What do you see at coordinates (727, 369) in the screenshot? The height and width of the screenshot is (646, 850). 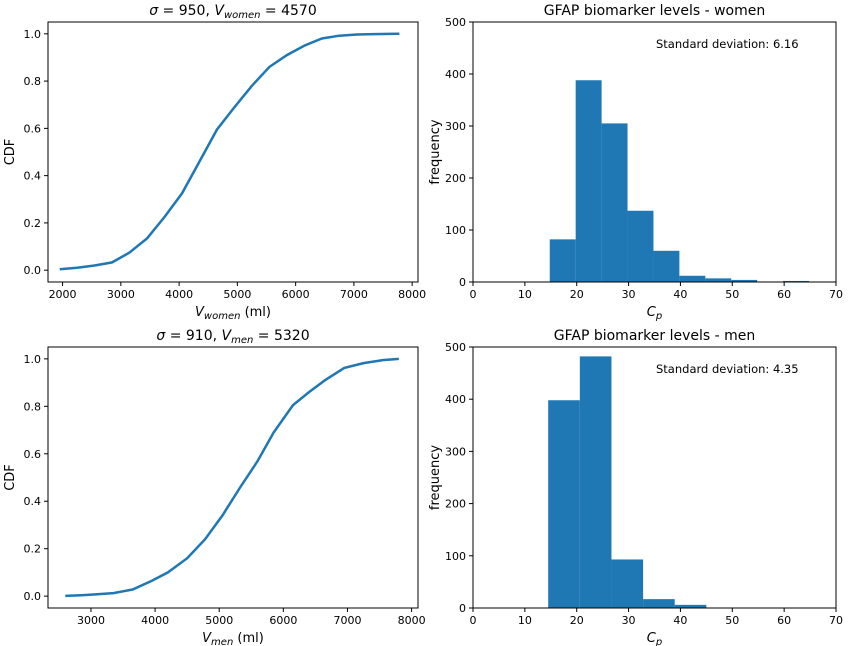 I see `std-dev-annotation: Standard deviation: 4.35` at bounding box center [727, 369].